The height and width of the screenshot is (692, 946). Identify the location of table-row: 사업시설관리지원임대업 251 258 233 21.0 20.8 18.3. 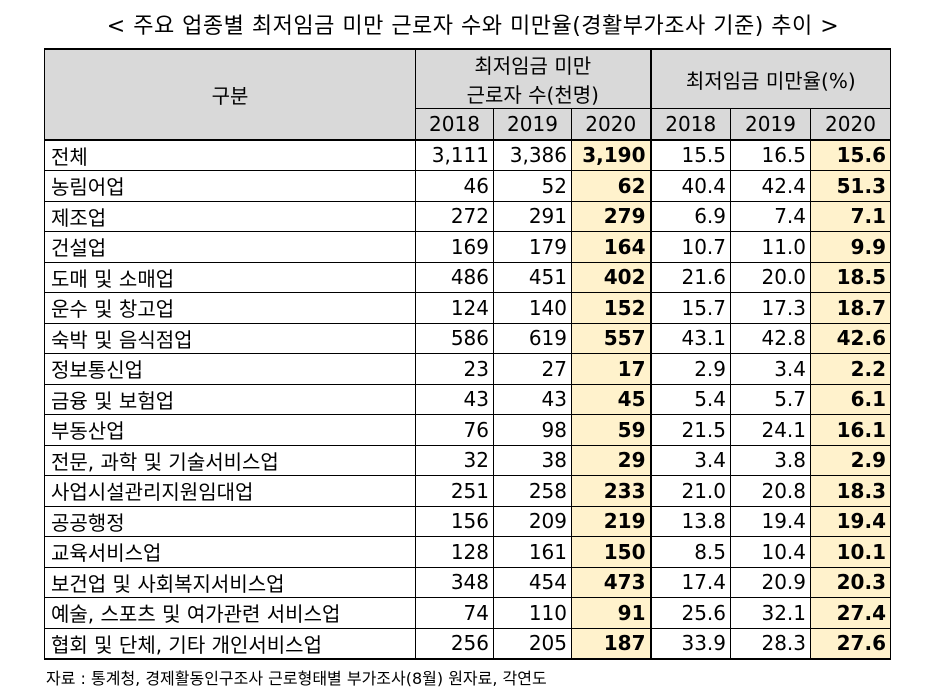
(467, 491).